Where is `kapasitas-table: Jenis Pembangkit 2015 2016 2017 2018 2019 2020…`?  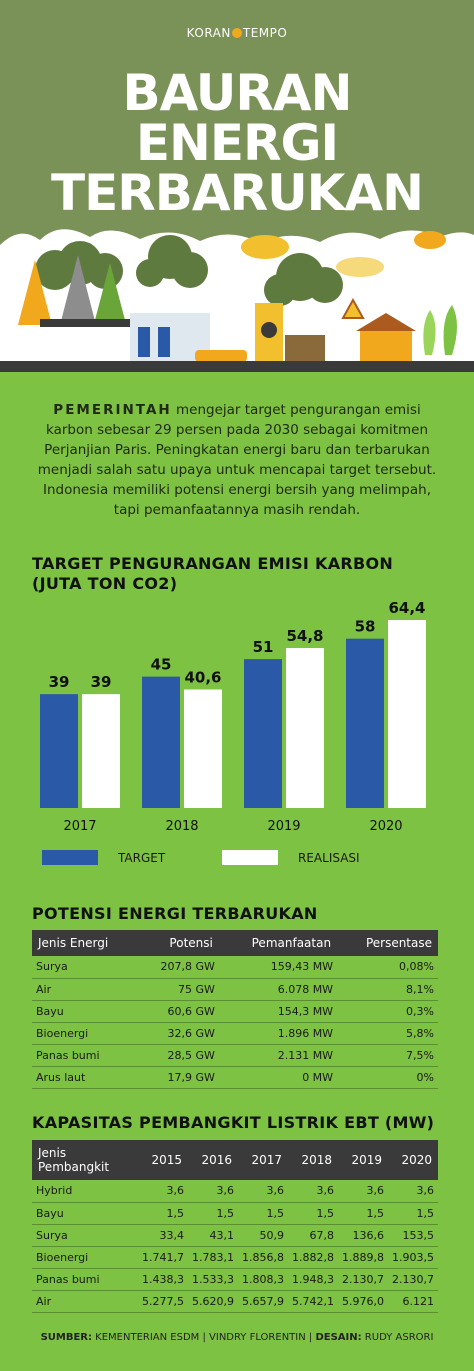 kapasitas-table: Jenis Pembangkit 2015 2016 2017 2018 2019 2020… is located at coordinates (235, 1226).